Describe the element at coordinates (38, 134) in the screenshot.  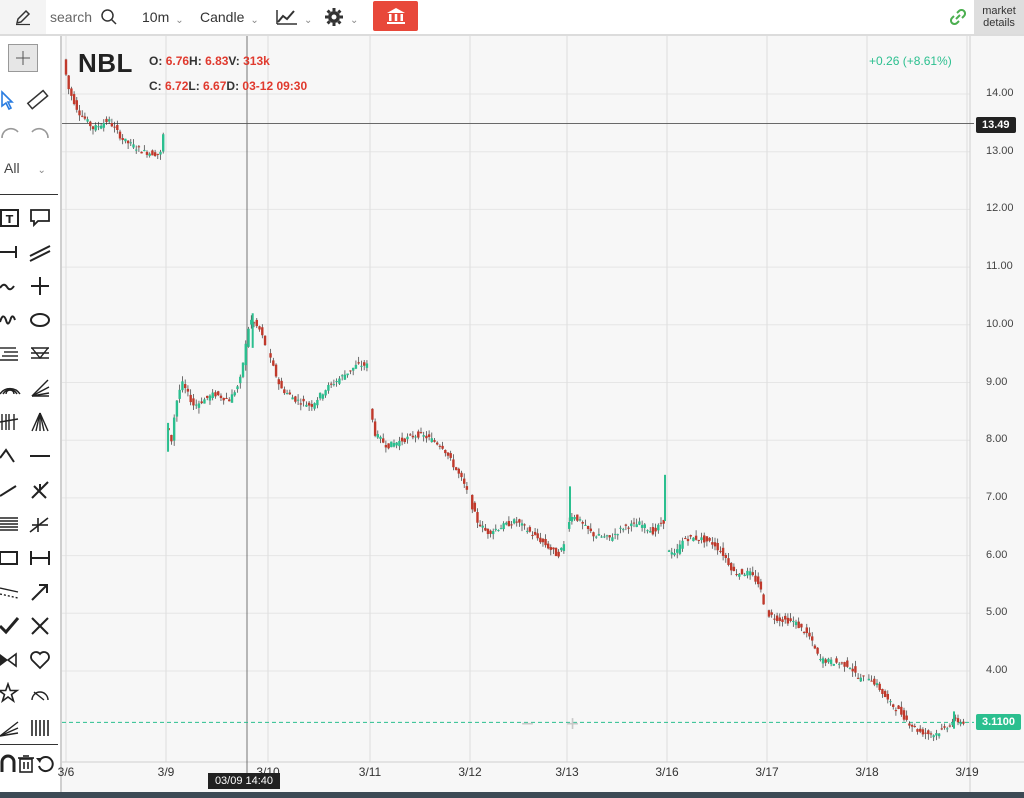
I see `redo-icon` at that location.